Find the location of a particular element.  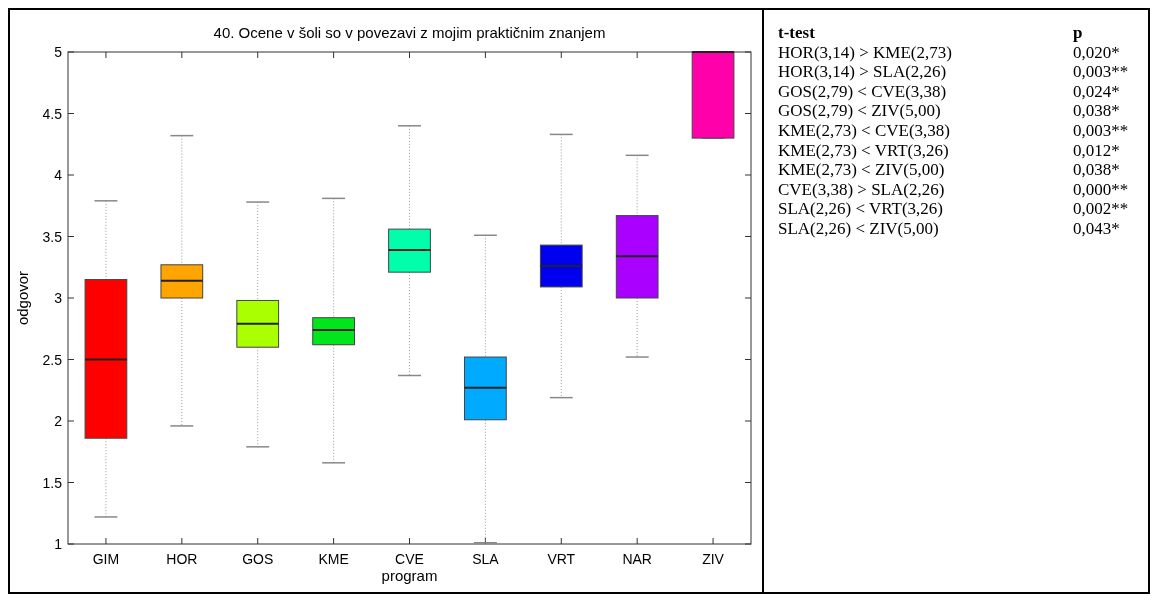

text: 0,000** is located at coordinates (1101, 189).